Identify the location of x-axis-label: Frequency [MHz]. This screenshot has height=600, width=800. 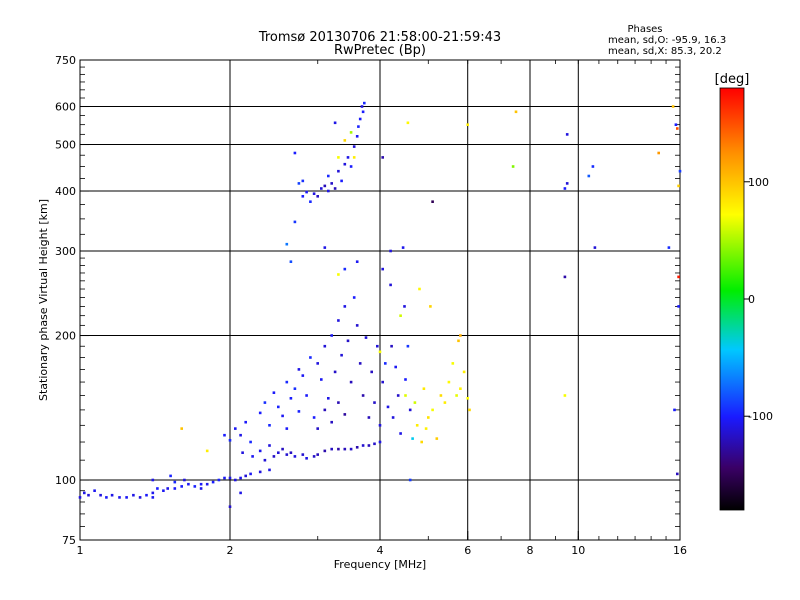
(380, 564).